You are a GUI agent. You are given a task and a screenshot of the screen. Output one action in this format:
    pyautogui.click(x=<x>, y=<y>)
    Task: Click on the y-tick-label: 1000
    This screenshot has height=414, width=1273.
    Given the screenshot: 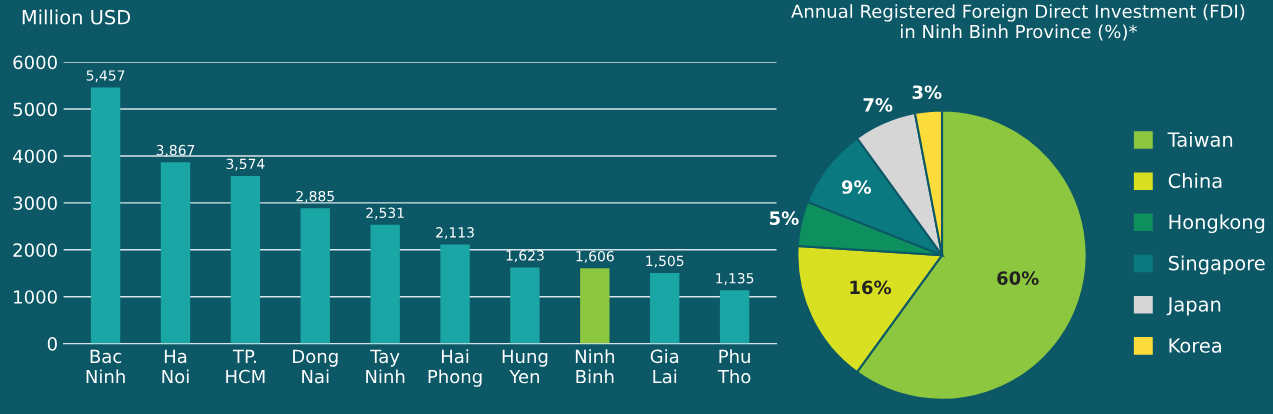 What is the action you would take?
    pyautogui.click(x=35, y=297)
    